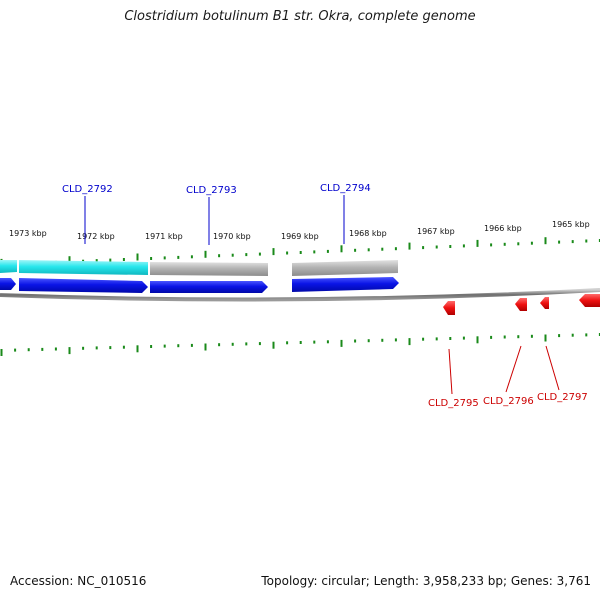 The width and height of the screenshot is (600, 600). Describe the element at coordinates (83, 267) in the screenshot. I see `cds-feature-cyan` at that location.